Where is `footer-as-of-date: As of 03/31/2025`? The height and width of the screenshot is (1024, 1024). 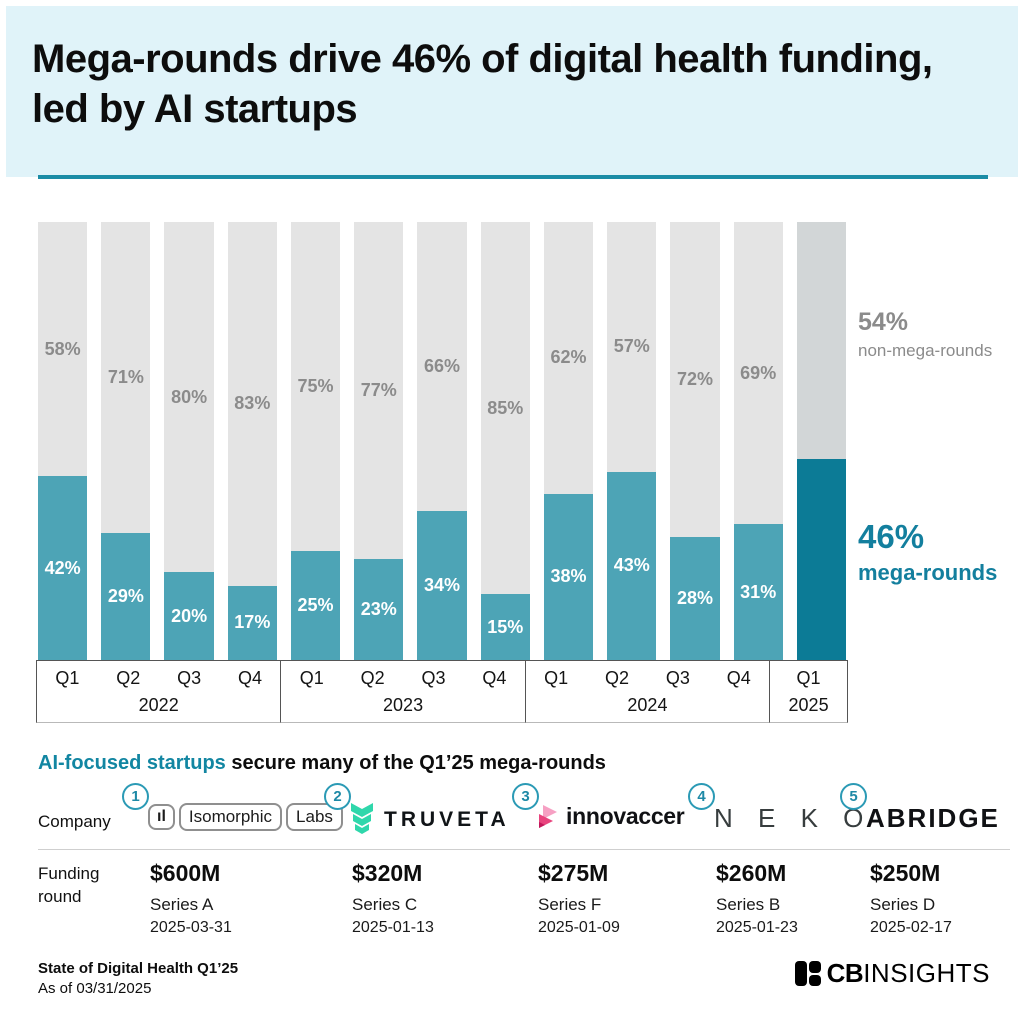
footer-as-of-date: As of 03/31/2025 is located at coordinates (95, 988).